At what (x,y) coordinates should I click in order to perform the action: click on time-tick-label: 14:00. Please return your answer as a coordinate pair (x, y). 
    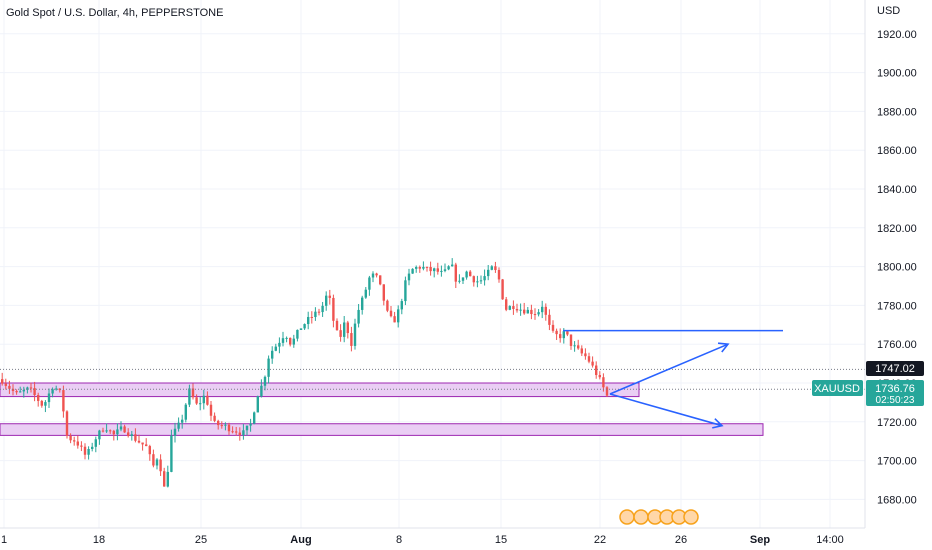
    Looking at the image, I should click on (830, 540).